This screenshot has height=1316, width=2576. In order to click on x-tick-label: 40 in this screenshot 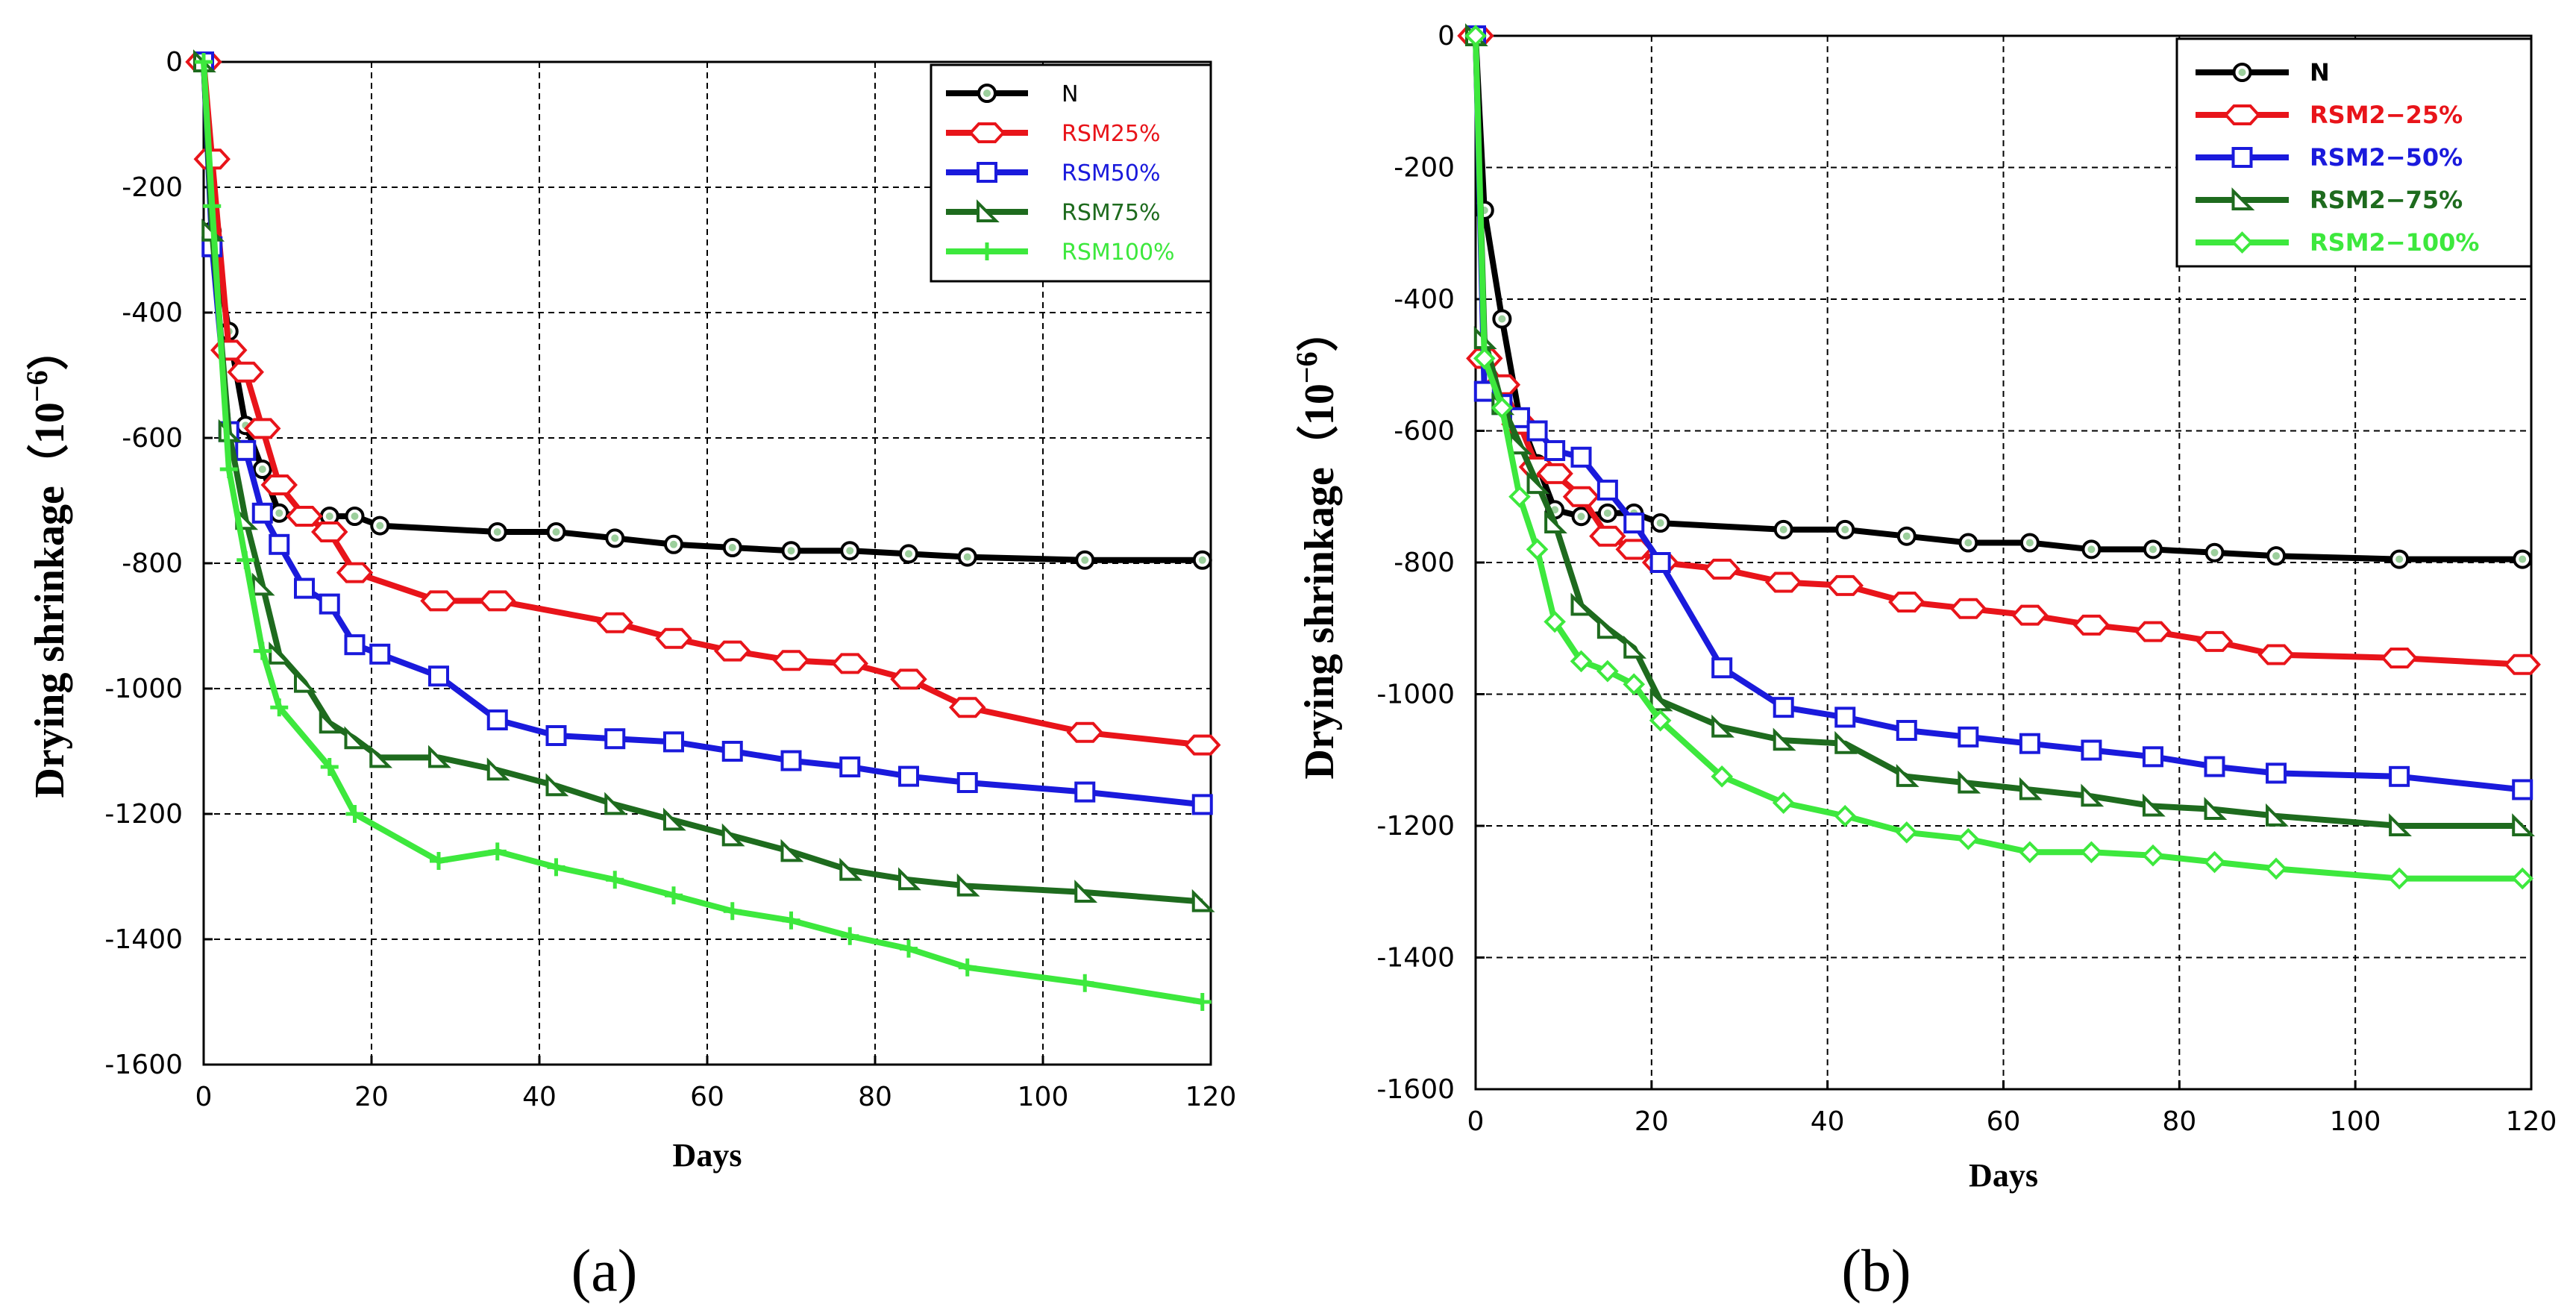, I will do `click(1828, 1122)`.